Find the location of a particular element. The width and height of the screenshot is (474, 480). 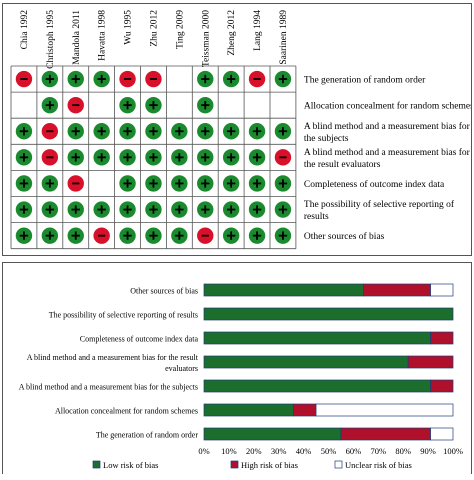

x-tick-label: 10% is located at coordinates (229, 451).